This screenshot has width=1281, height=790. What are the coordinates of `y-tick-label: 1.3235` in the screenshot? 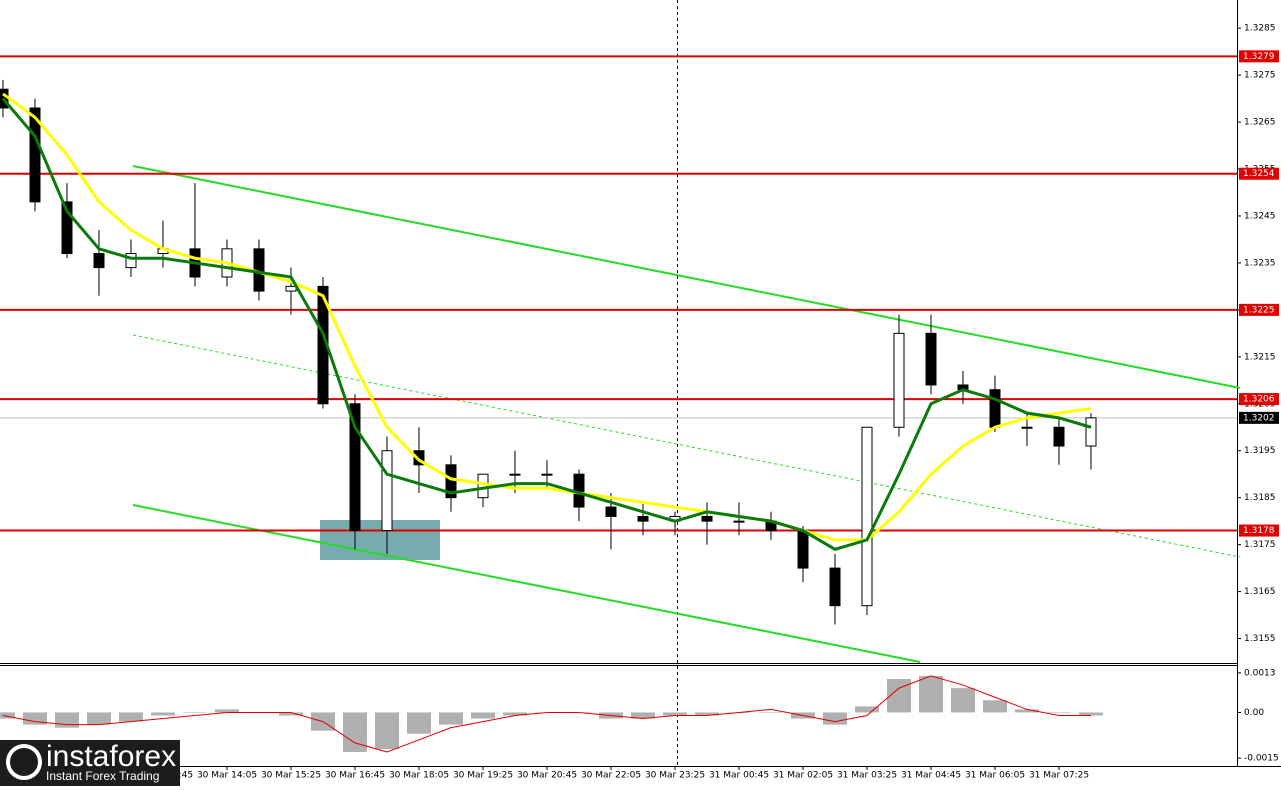 It's located at (1260, 263).